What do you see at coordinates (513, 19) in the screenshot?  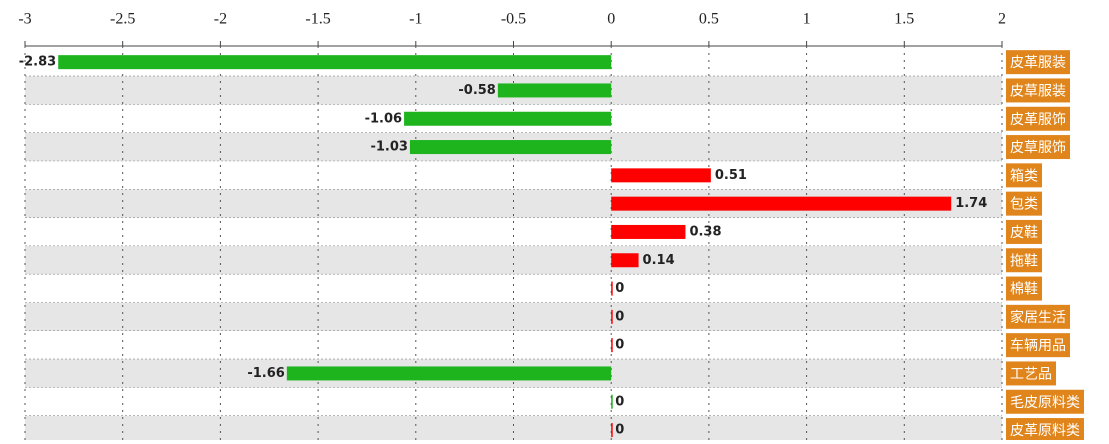 I see `x-tick-label: -0.5` at bounding box center [513, 19].